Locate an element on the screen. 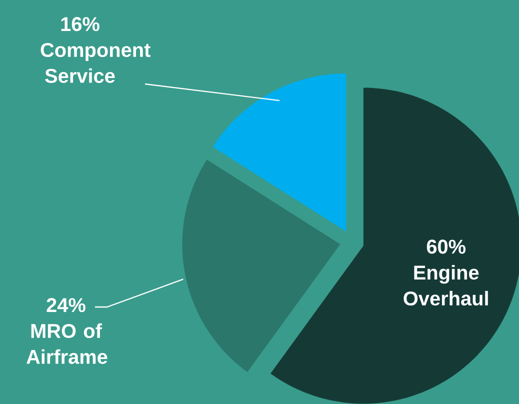  slice-label: MRO of Airframe is located at coordinates (67, 343).